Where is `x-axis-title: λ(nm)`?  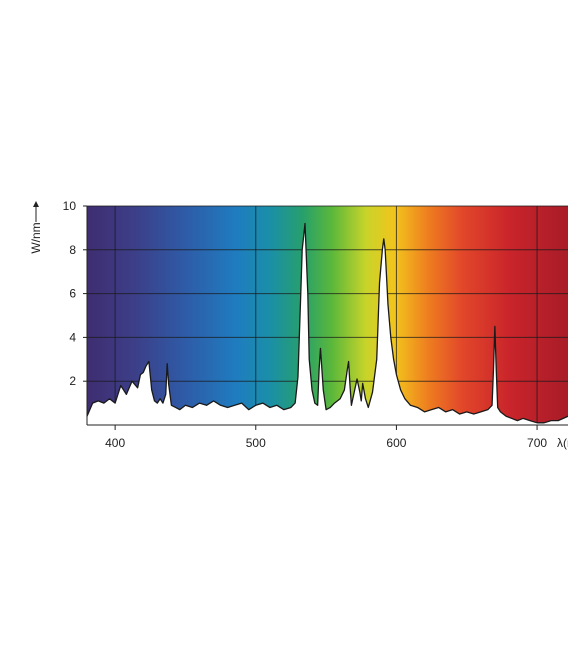
x-axis-title: λ(nm) is located at coordinates (562, 443).